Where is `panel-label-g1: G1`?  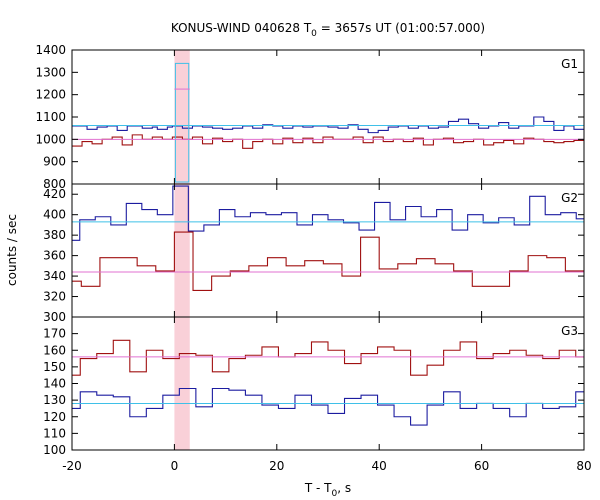 panel-label-g1: G1 is located at coordinates (569, 64).